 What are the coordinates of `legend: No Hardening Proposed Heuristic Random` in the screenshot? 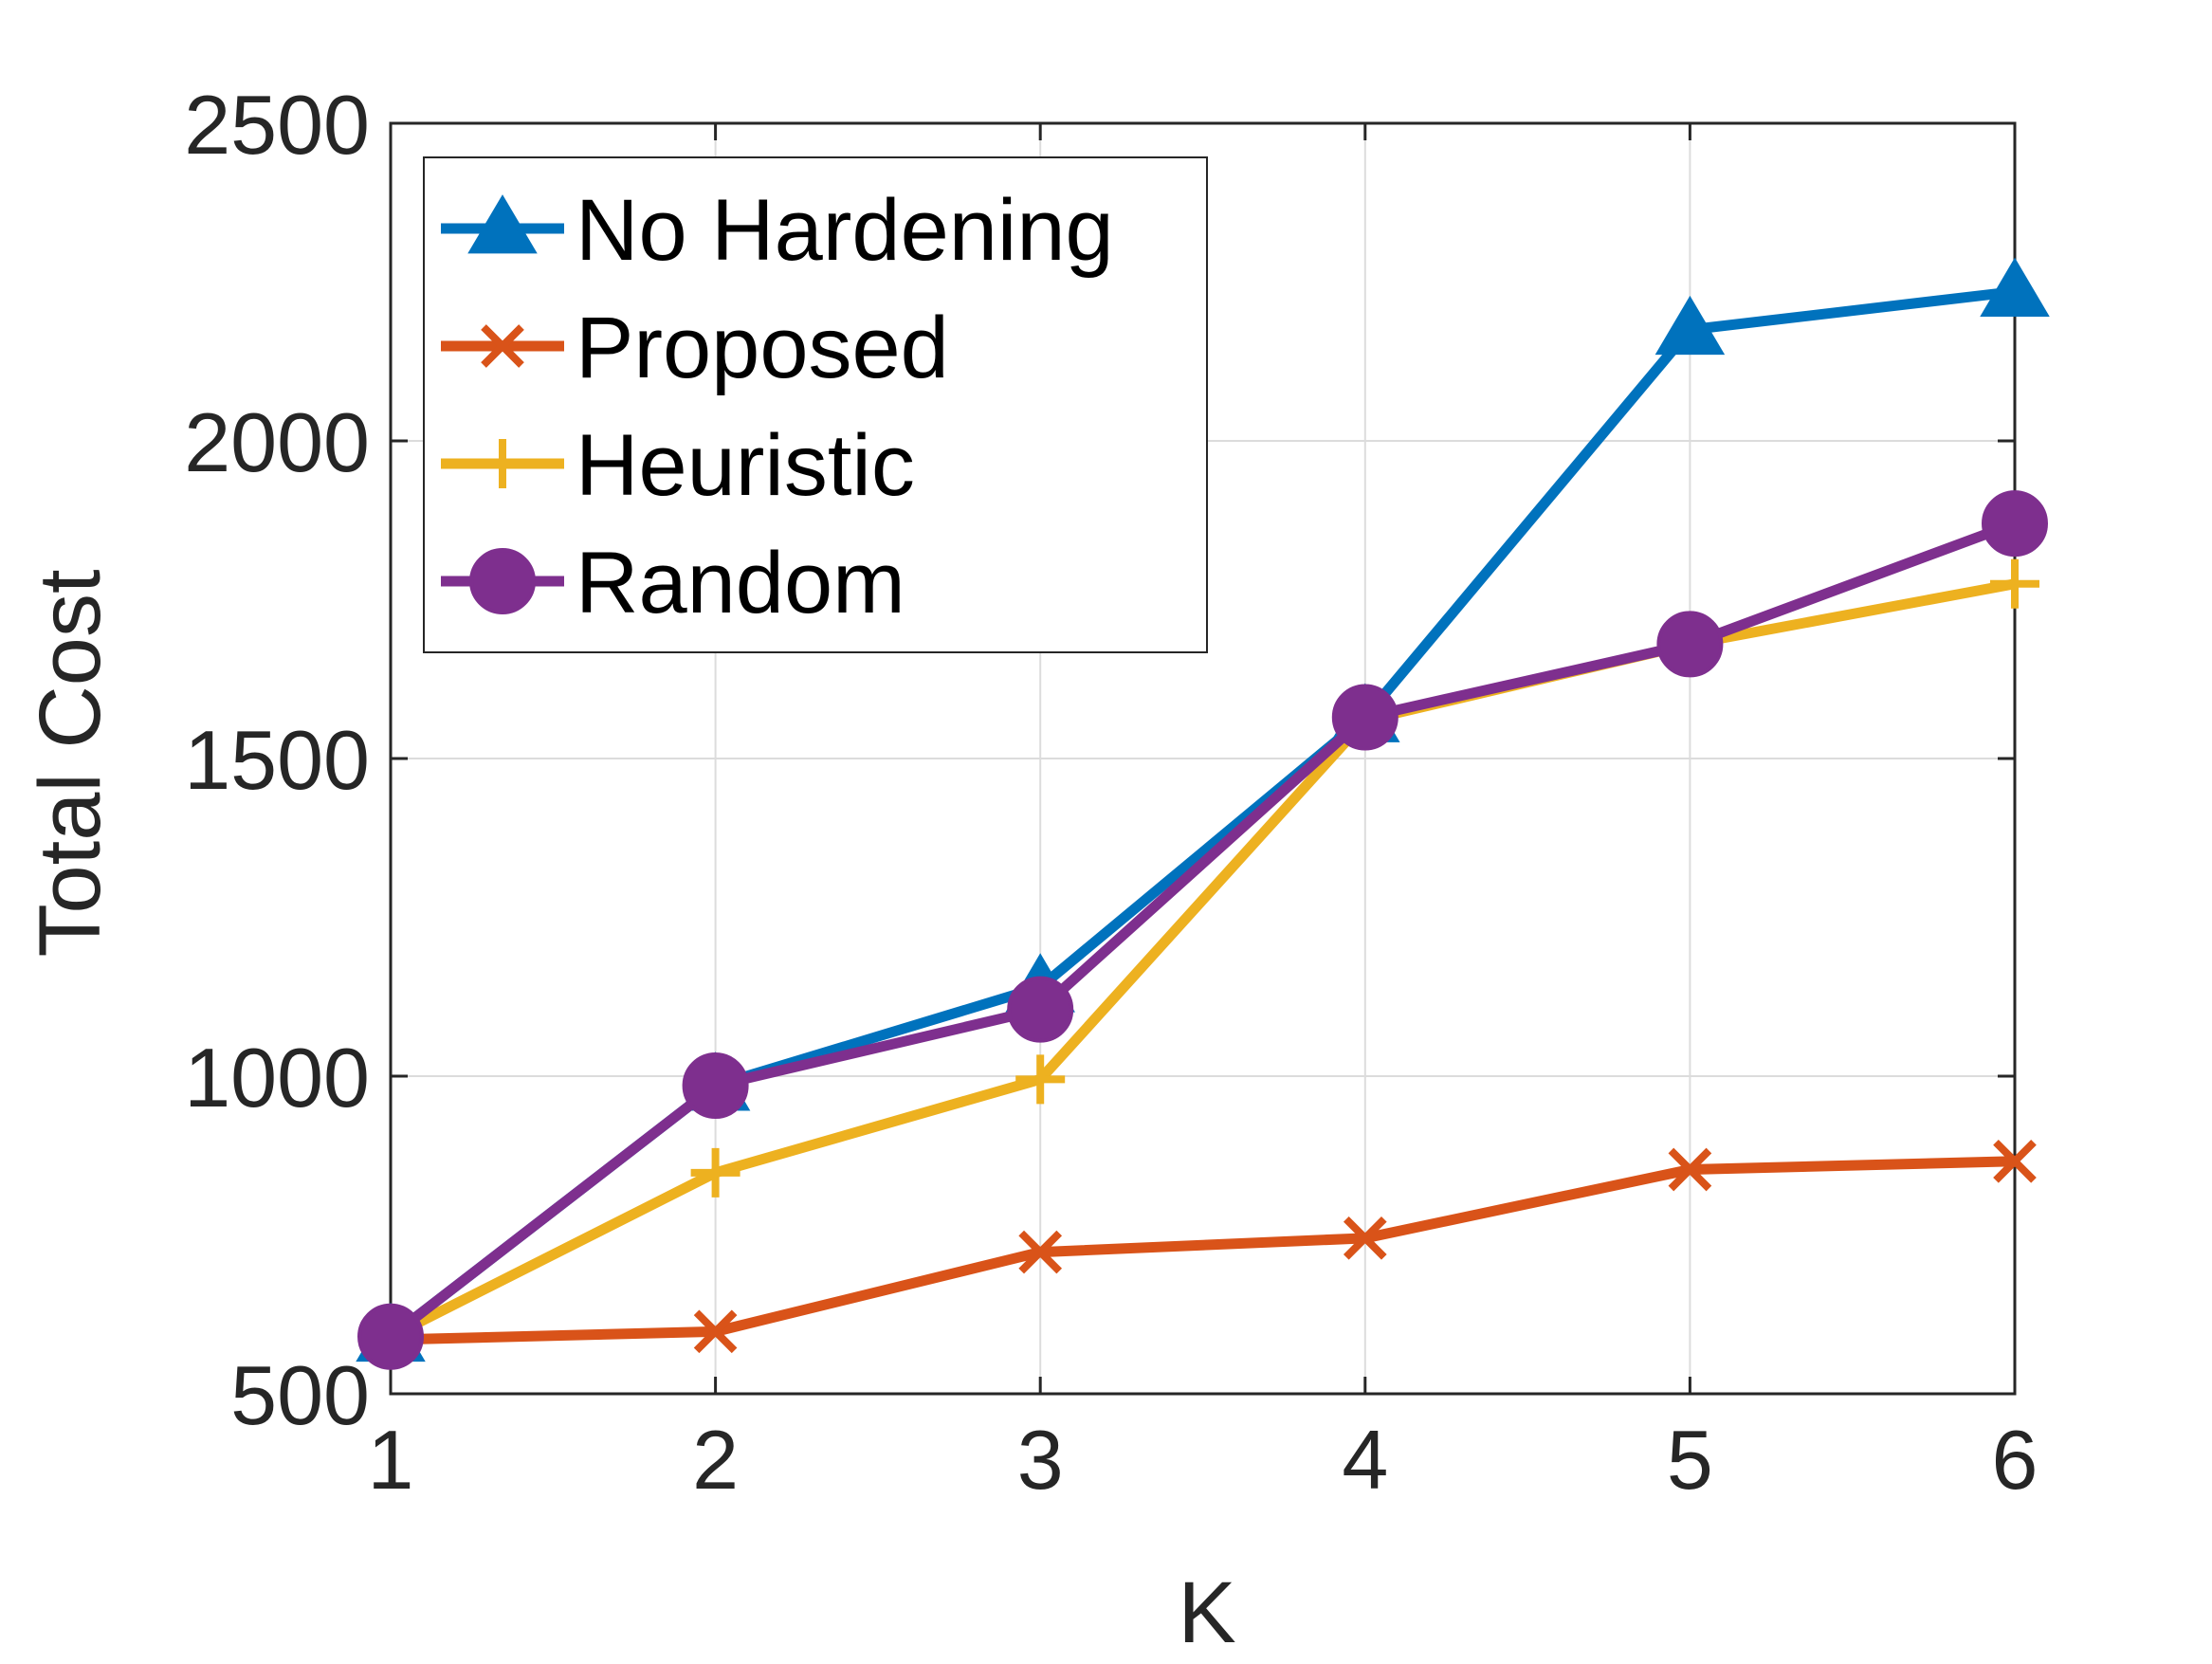 It's located at (815, 404).